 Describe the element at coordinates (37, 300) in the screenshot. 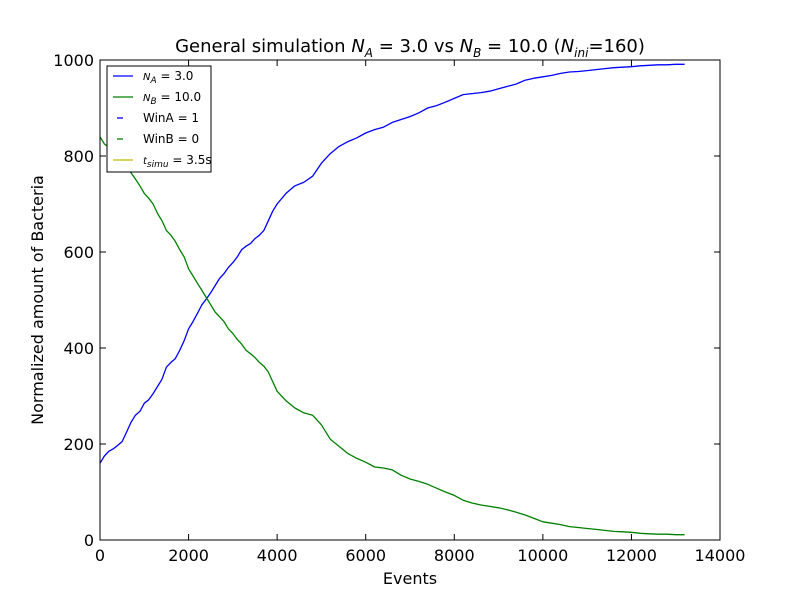

I see `y-axis-label: Normalized amount of Bacteria` at that location.